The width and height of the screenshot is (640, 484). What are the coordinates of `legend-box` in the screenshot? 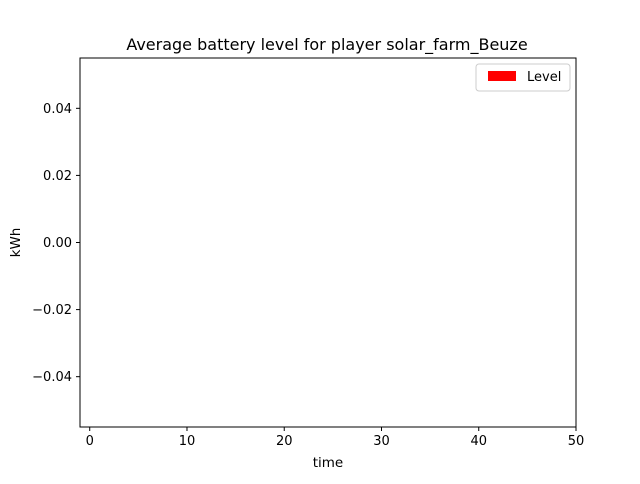 It's located at (523, 77).